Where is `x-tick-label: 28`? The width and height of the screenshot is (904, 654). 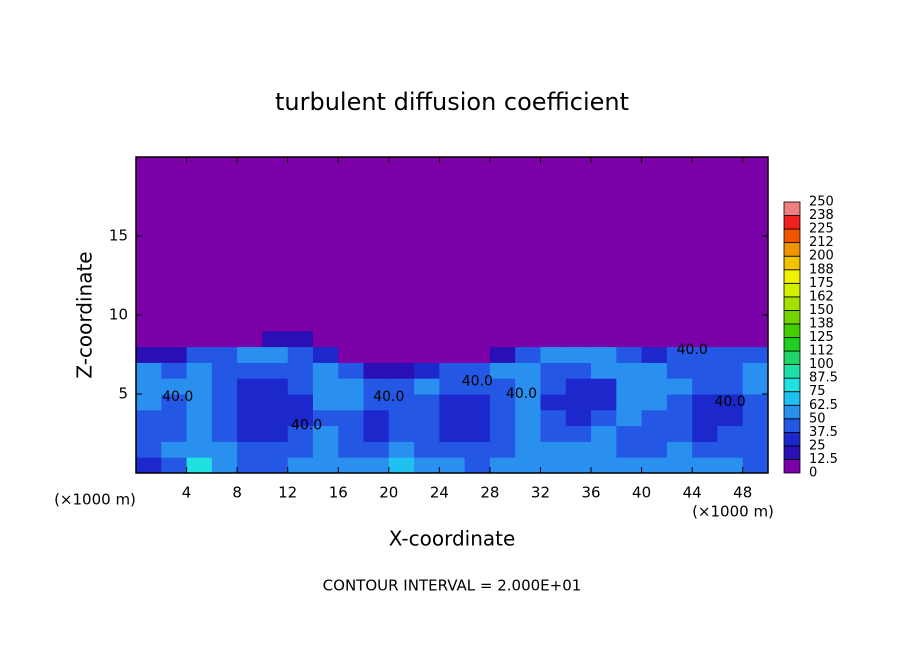
x-tick-label: 28 is located at coordinates (489, 493).